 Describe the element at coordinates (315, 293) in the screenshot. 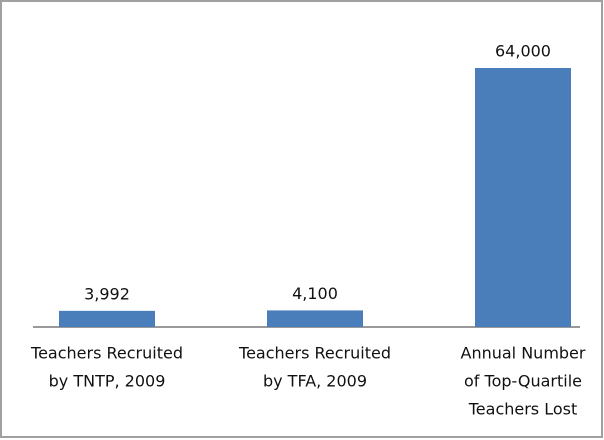

I see `data-label: 4,100` at that location.